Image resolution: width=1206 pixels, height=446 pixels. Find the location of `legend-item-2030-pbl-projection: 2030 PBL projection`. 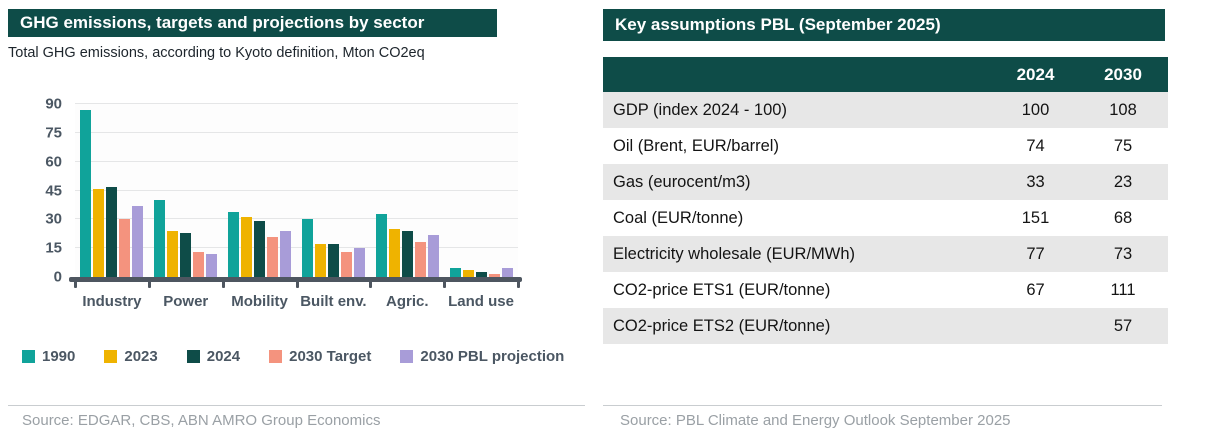

legend-item-2030-pbl-projection: 2030 PBL projection is located at coordinates (482, 356).